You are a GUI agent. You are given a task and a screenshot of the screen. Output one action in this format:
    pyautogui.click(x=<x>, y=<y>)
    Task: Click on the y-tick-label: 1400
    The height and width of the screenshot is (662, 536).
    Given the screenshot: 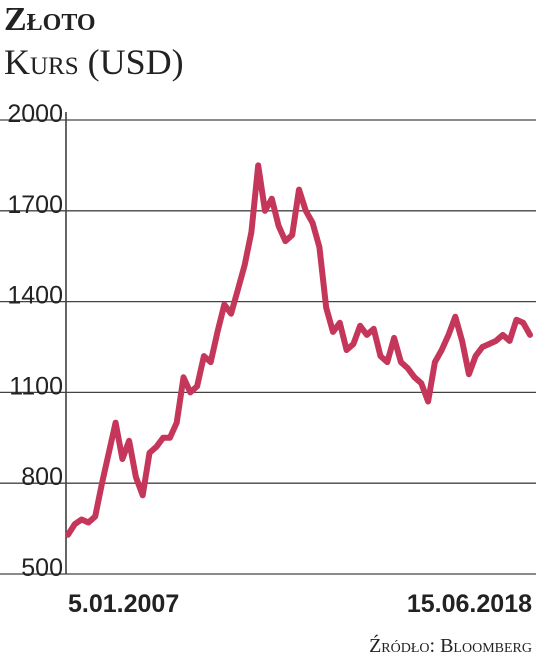 What is the action you would take?
    pyautogui.click(x=35, y=296)
    